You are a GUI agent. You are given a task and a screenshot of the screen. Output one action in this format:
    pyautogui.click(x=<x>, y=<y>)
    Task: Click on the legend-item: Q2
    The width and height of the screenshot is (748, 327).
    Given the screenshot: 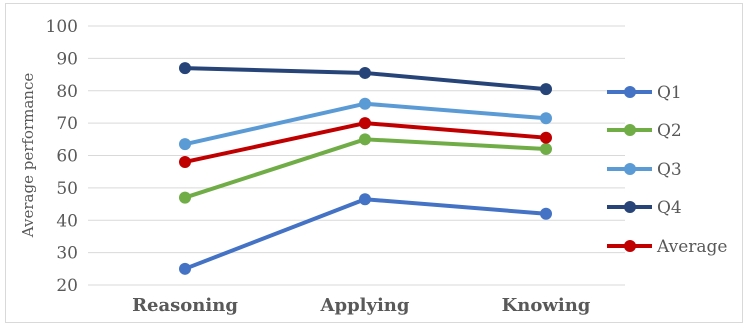 What is the action you would take?
    pyautogui.click(x=644, y=131)
    